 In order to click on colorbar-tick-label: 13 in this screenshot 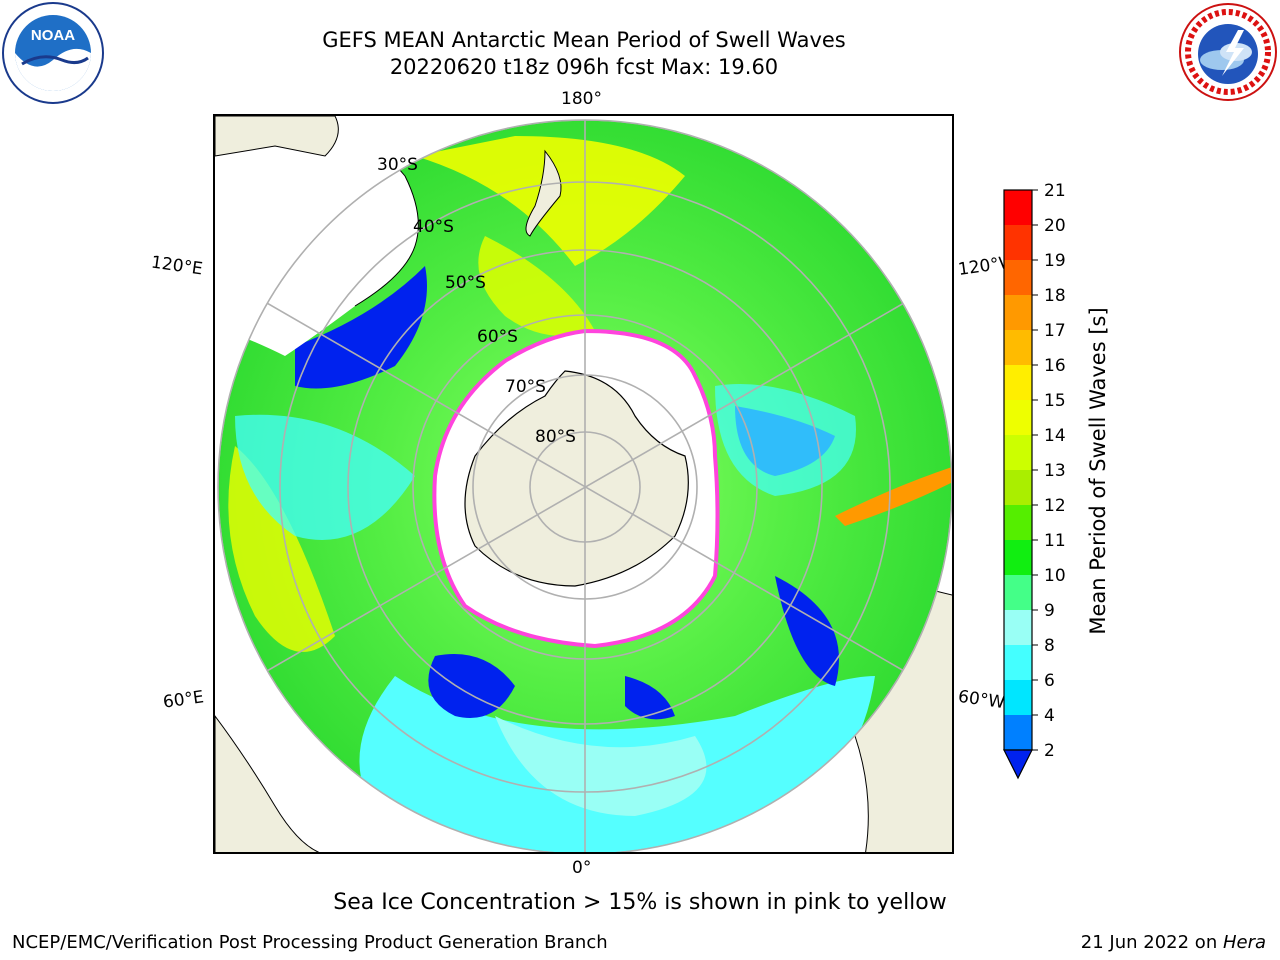, I will do `click(1055, 471)`.